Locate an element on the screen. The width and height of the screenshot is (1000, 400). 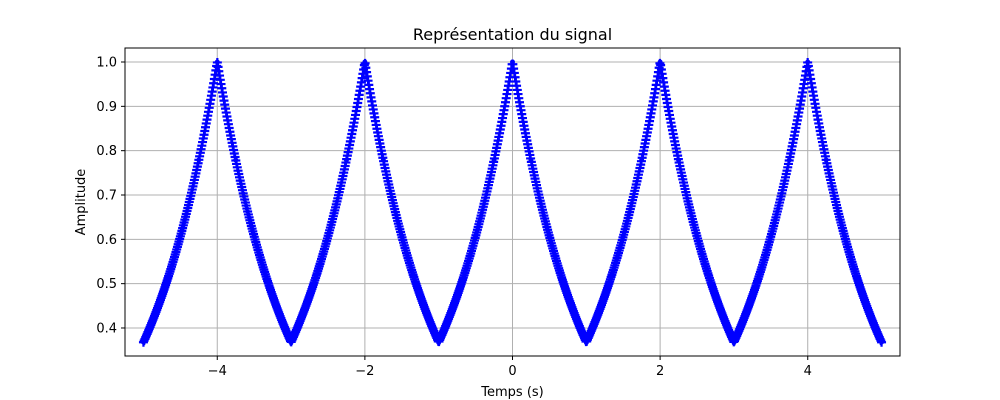
x-axis-label: Temps (s) is located at coordinates (511, 392).